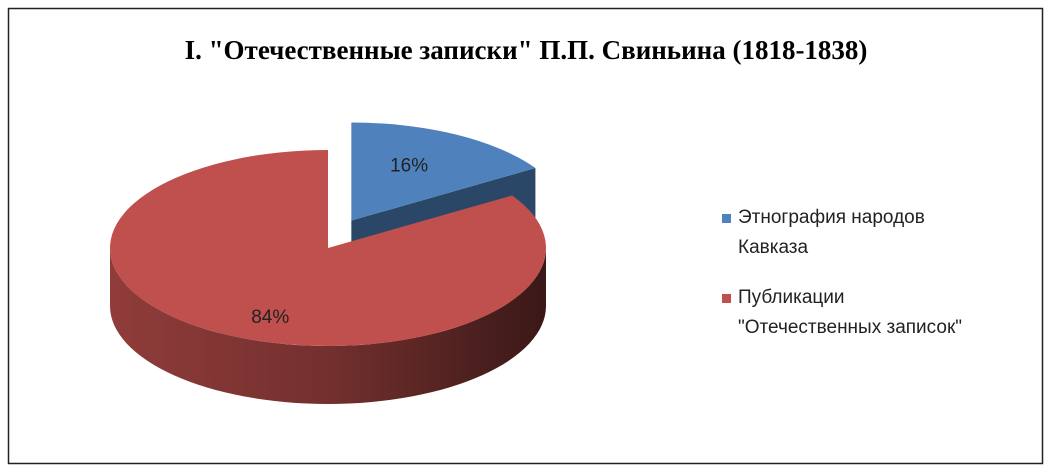 The width and height of the screenshot is (1052, 472). Describe the element at coordinates (409, 166) in the screenshot. I see `data-label: 16%` at that location.